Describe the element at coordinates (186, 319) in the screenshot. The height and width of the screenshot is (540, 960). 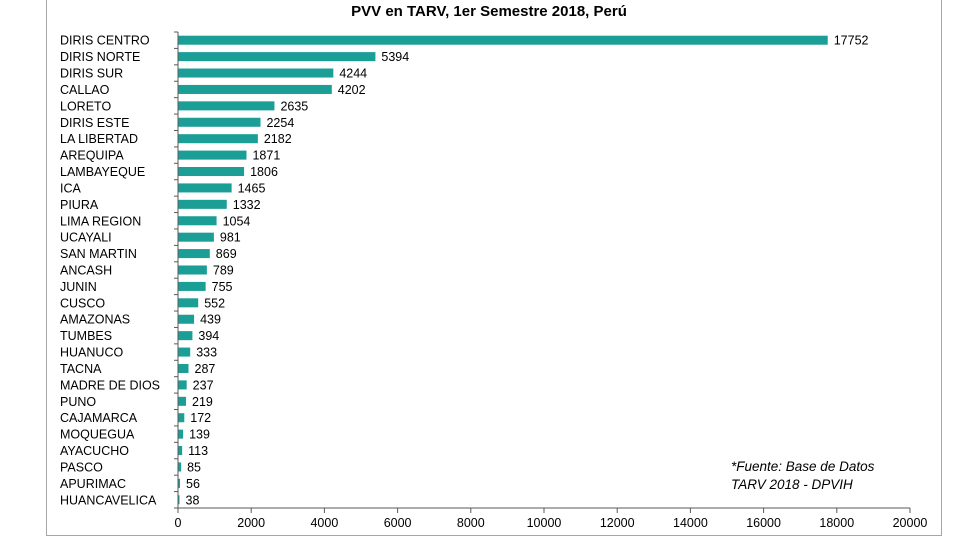
I see `bar-amazonas` at that location.